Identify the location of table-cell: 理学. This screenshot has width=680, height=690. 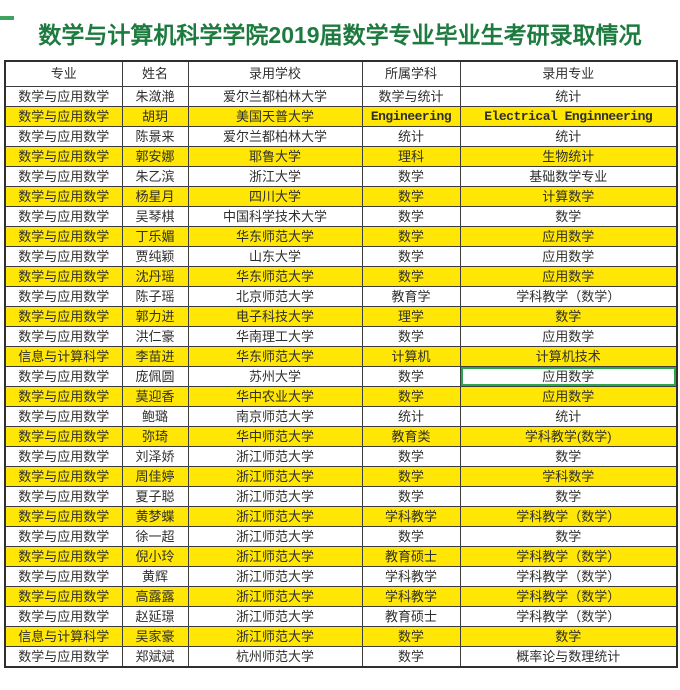
(411, 316).